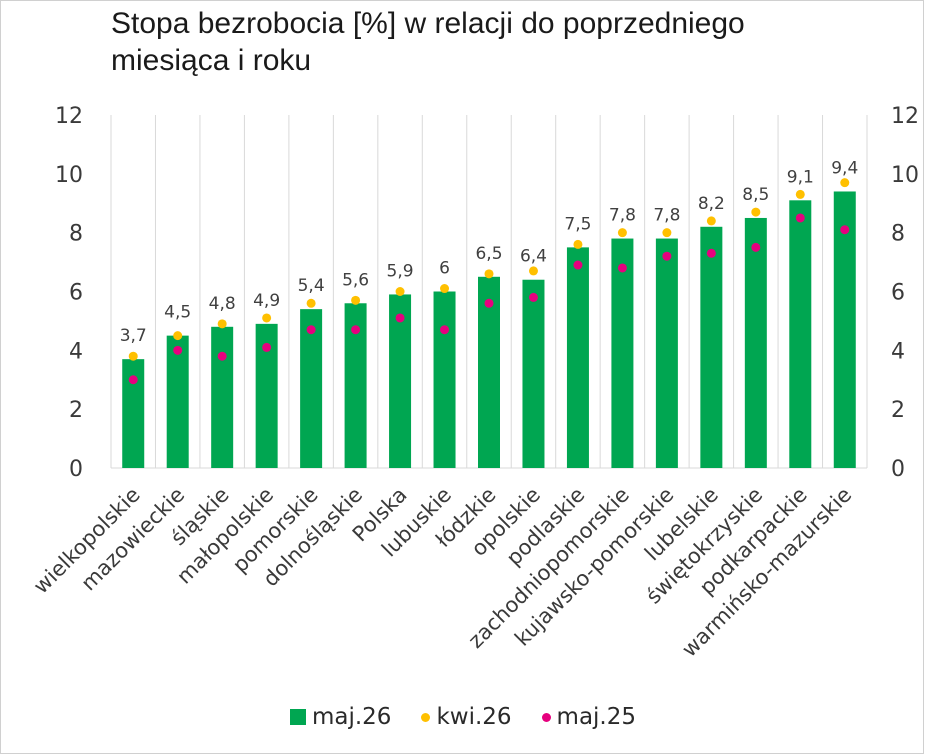 This screenshot has height=756, width=926. What do you see at coordinates (76, 469) in the screenshot?
I see `y-tick-label-left: 0` at bounding box center [76, 469].